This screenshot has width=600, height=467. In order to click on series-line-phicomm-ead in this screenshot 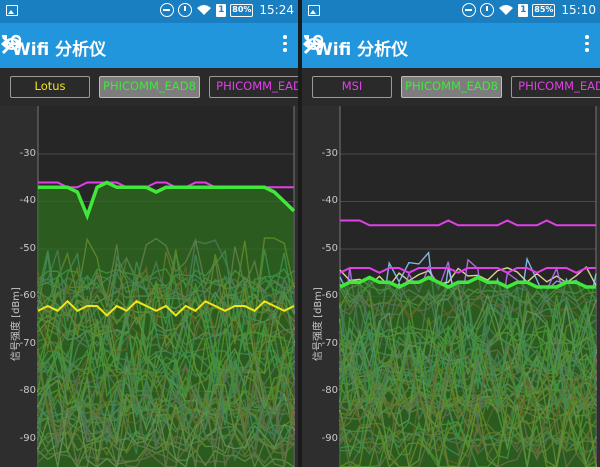, I will do `click(467, 270)`.